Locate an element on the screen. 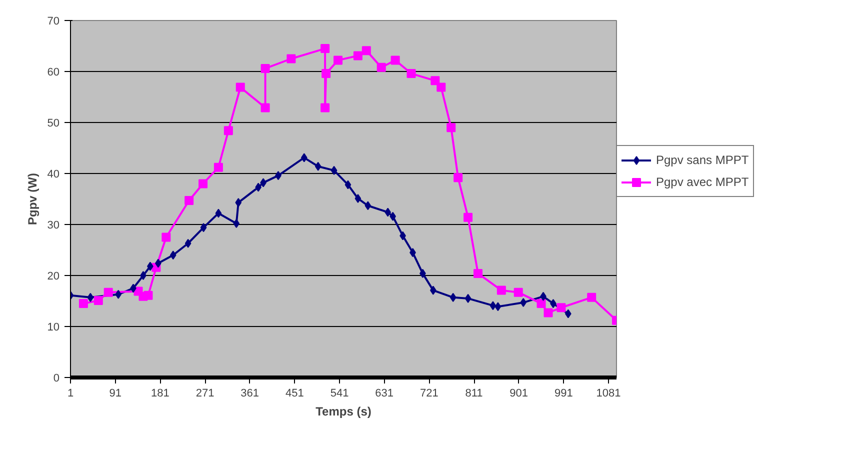 The height and width of the screenshot is (457, 841). y-tick-label: 20 is located at coordinates (53, 276).